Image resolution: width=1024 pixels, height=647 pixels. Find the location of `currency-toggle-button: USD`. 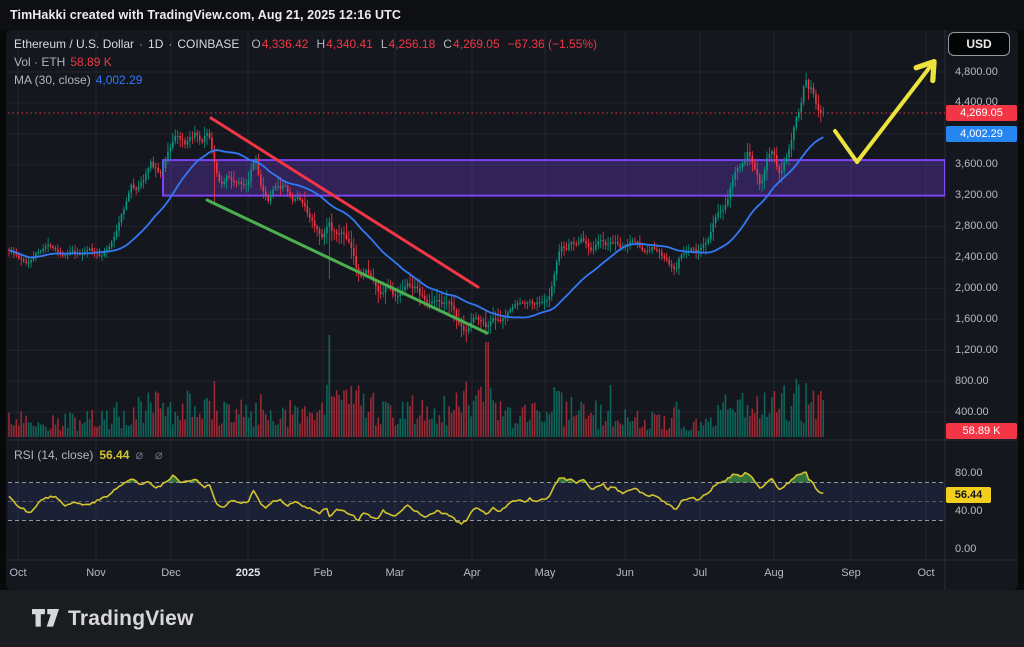

currency-toggle-button: USD is located at coordinates (979, 44).